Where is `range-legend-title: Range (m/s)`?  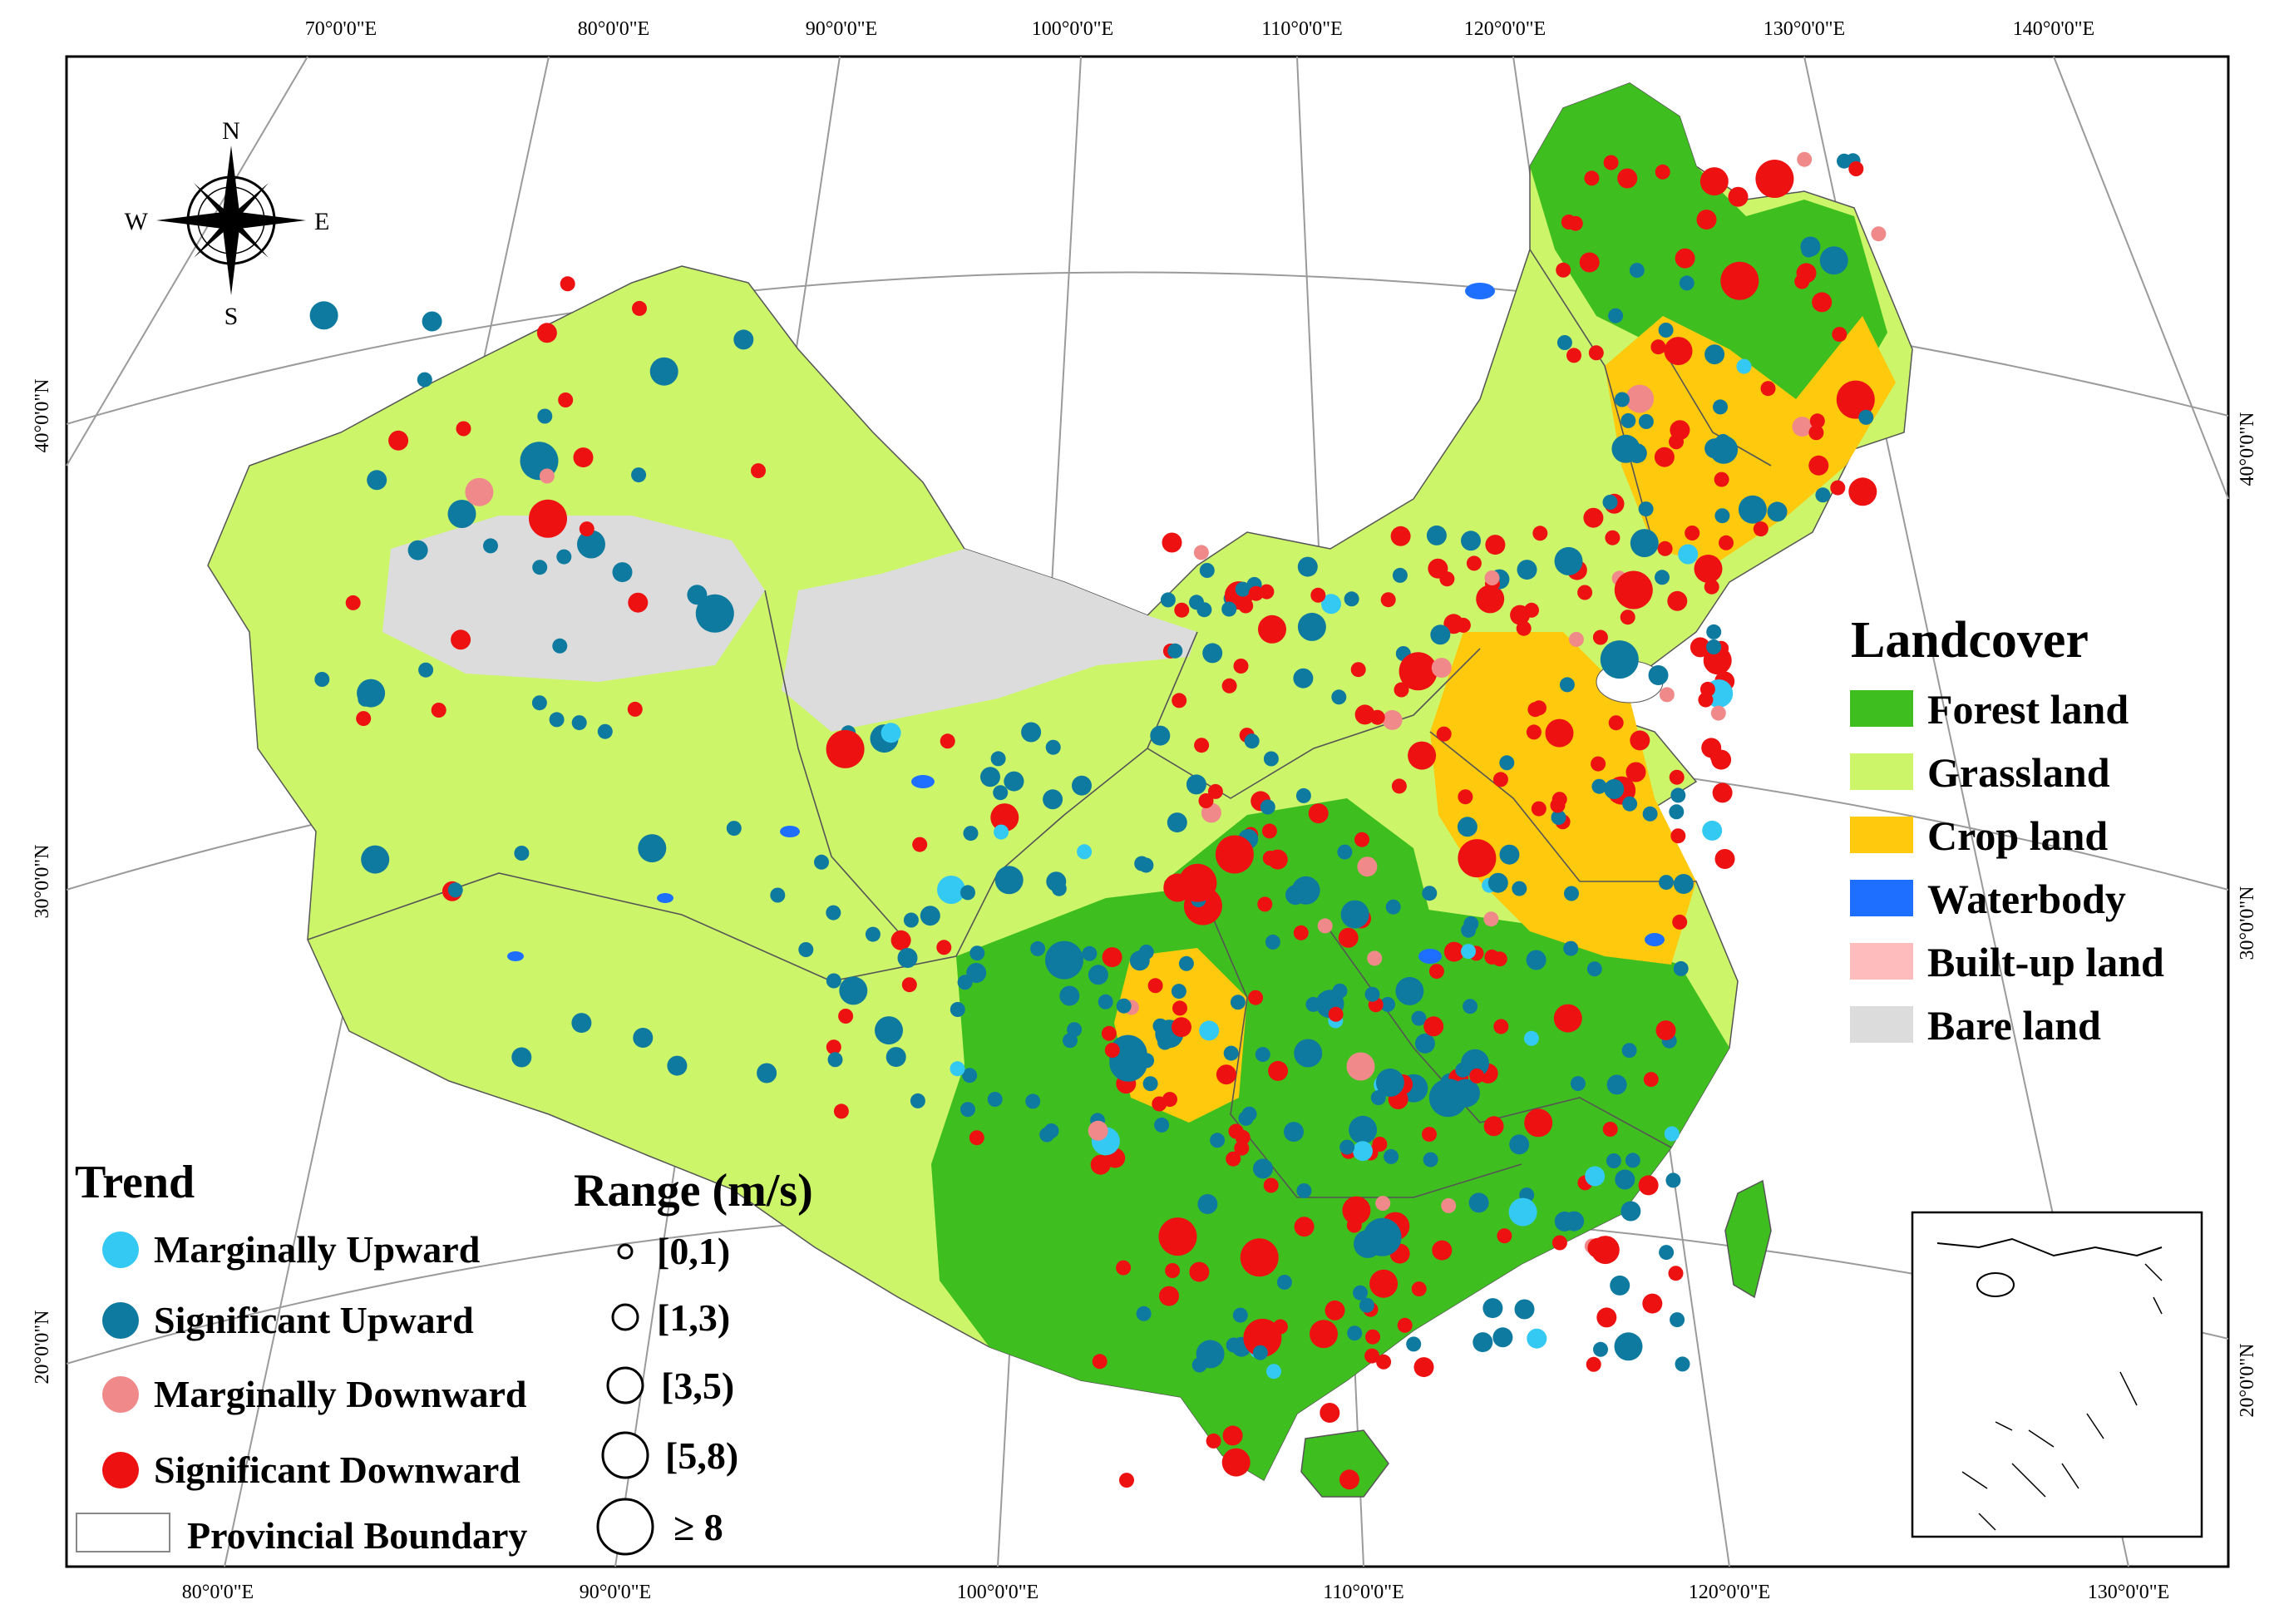
range-legend-title: Range (m/s) is located at coordinates (693, 1191).